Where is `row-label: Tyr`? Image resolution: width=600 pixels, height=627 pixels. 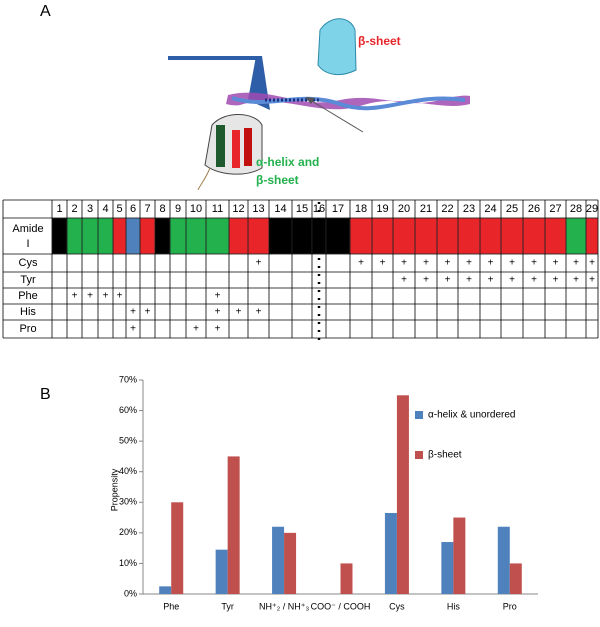 row-label: Tyr is located at coordinates (28, 280).